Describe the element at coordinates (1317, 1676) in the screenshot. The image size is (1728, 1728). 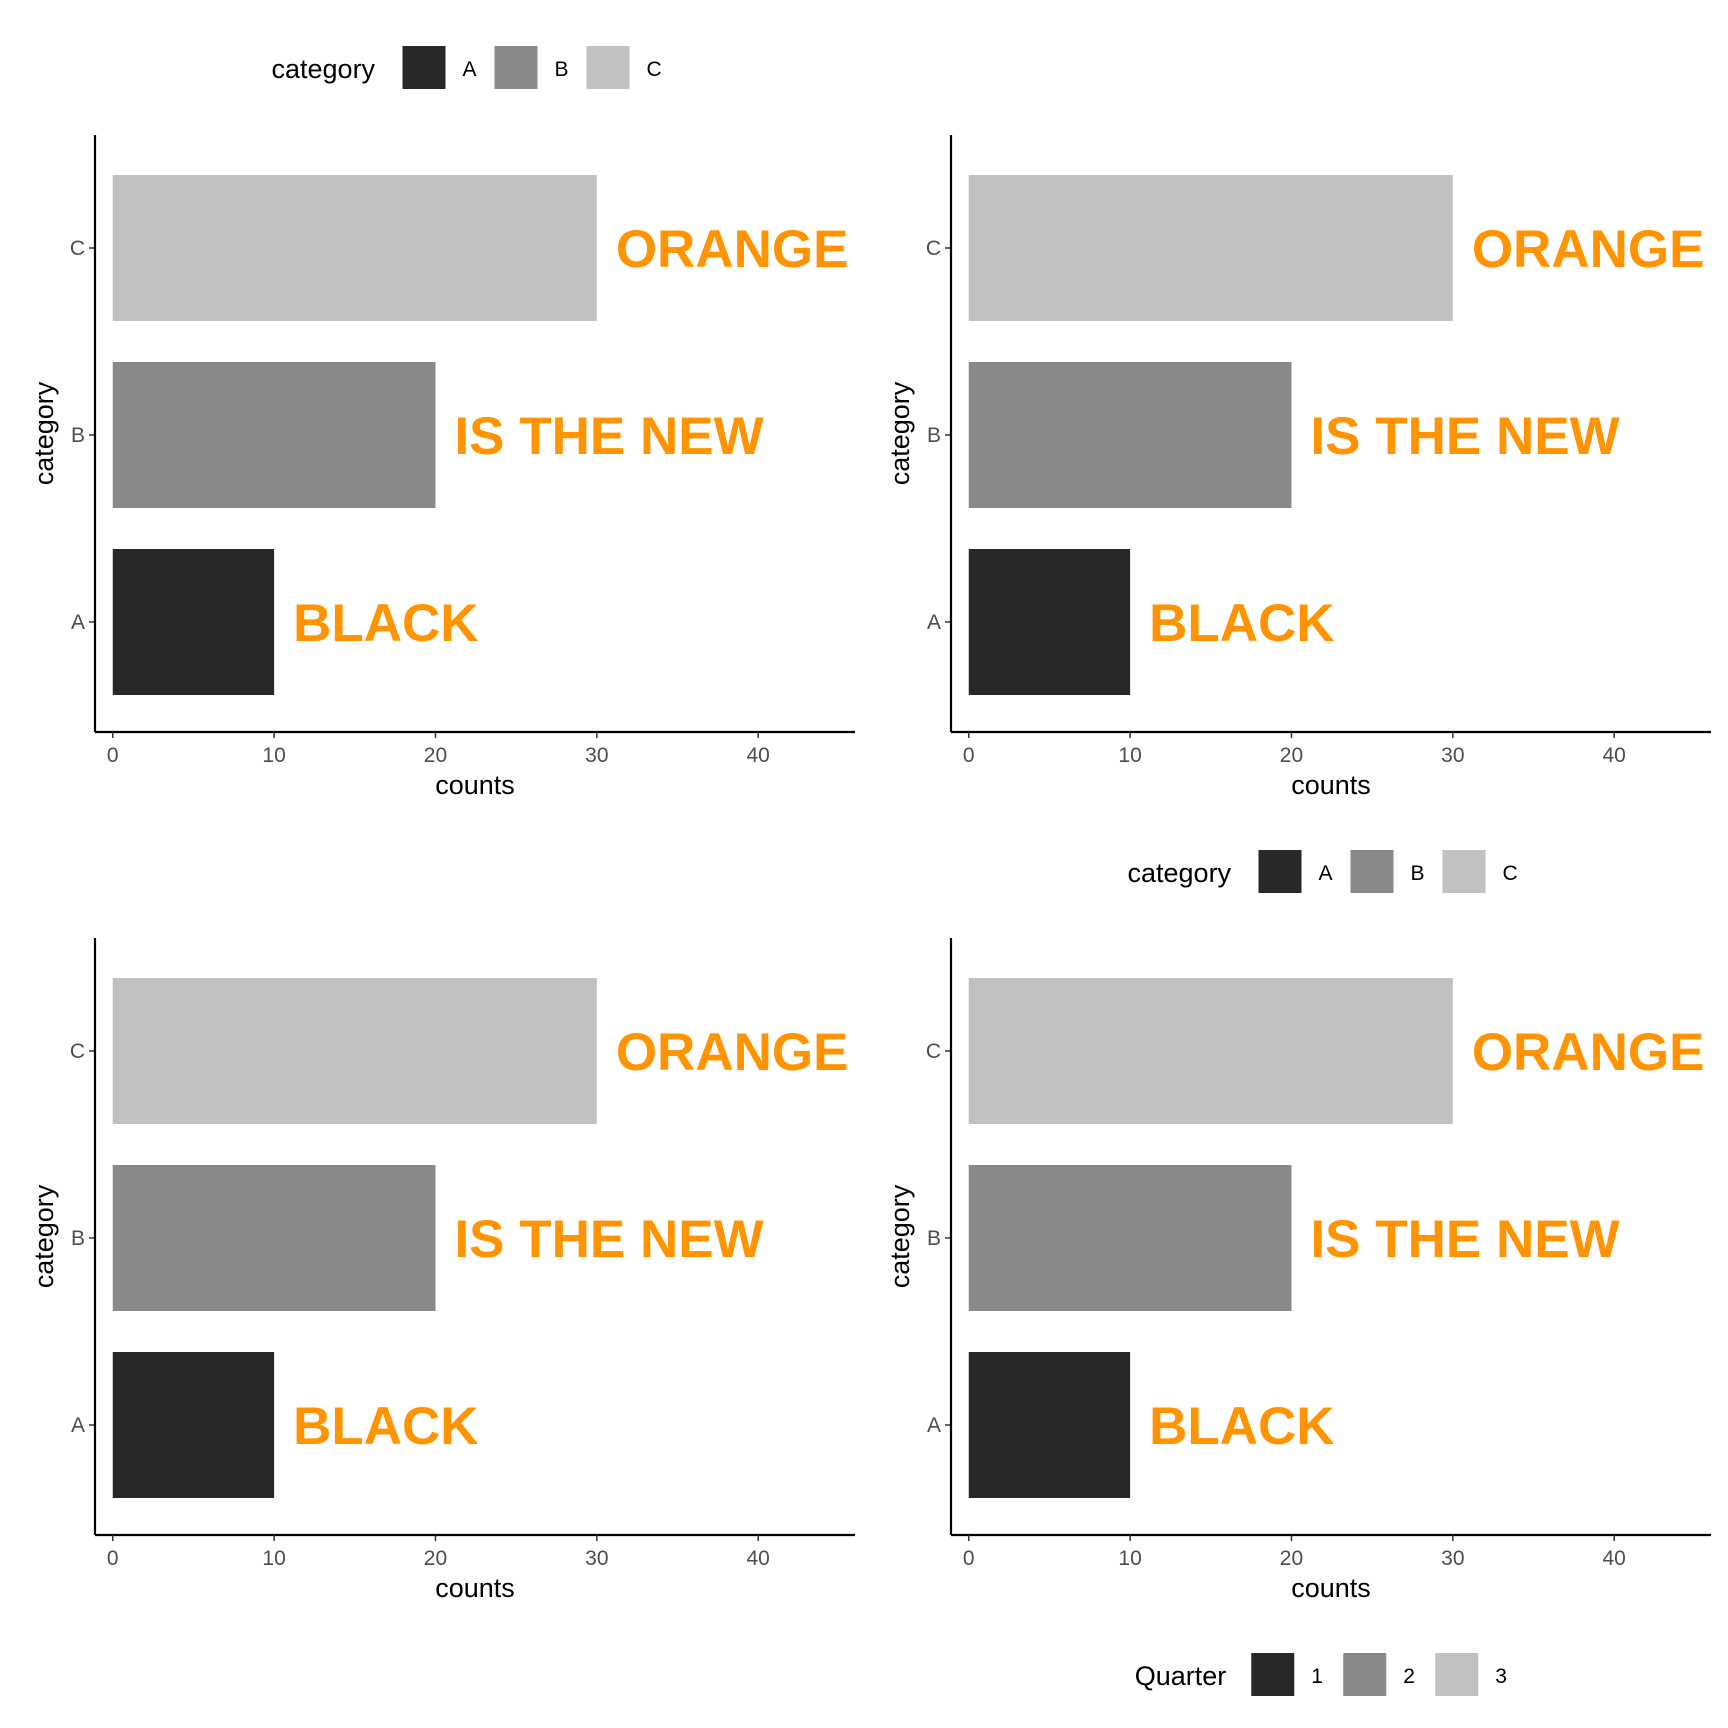
I see `legend-label-1: 1` at that location.